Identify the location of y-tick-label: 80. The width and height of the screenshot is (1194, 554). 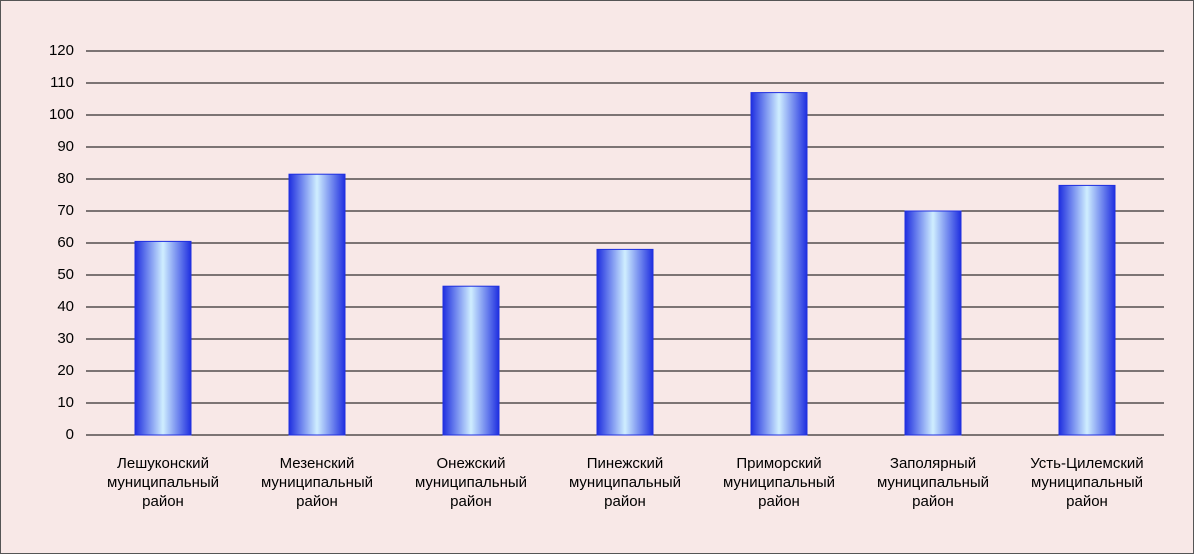
(65, 178).